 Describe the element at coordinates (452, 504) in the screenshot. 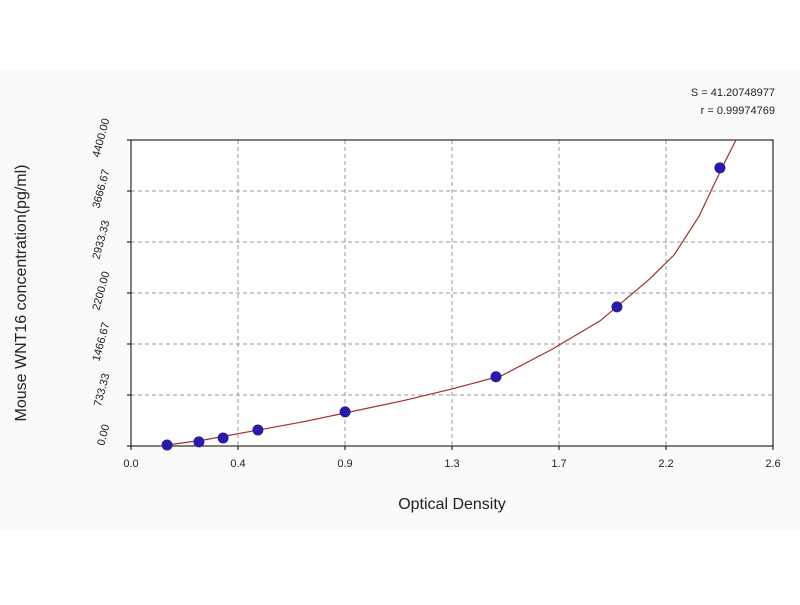

I see `x-axis-title: Optical Density` at that location.